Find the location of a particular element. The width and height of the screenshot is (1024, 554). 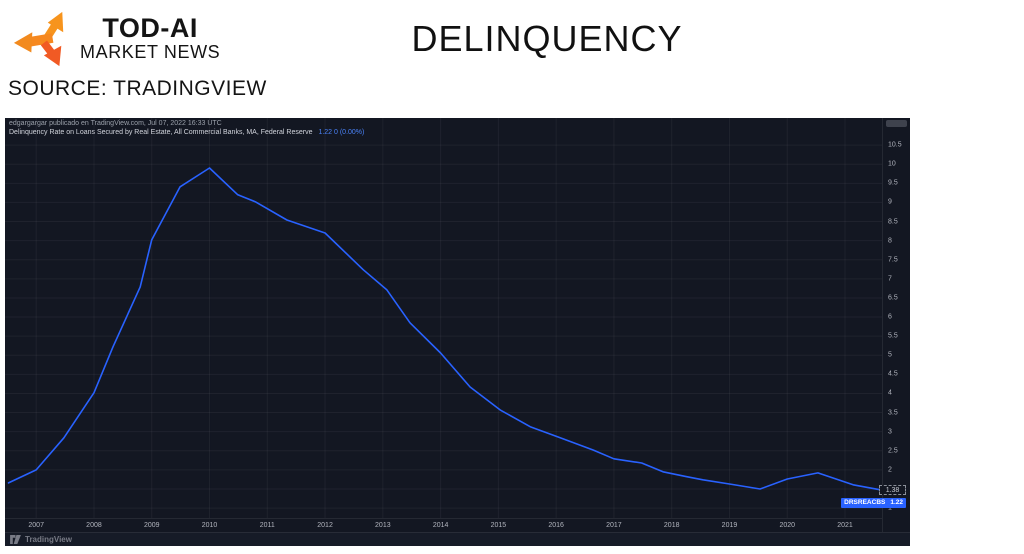

logo: TOD-AI MARKET NEWS is located at coordinates (135, 39).